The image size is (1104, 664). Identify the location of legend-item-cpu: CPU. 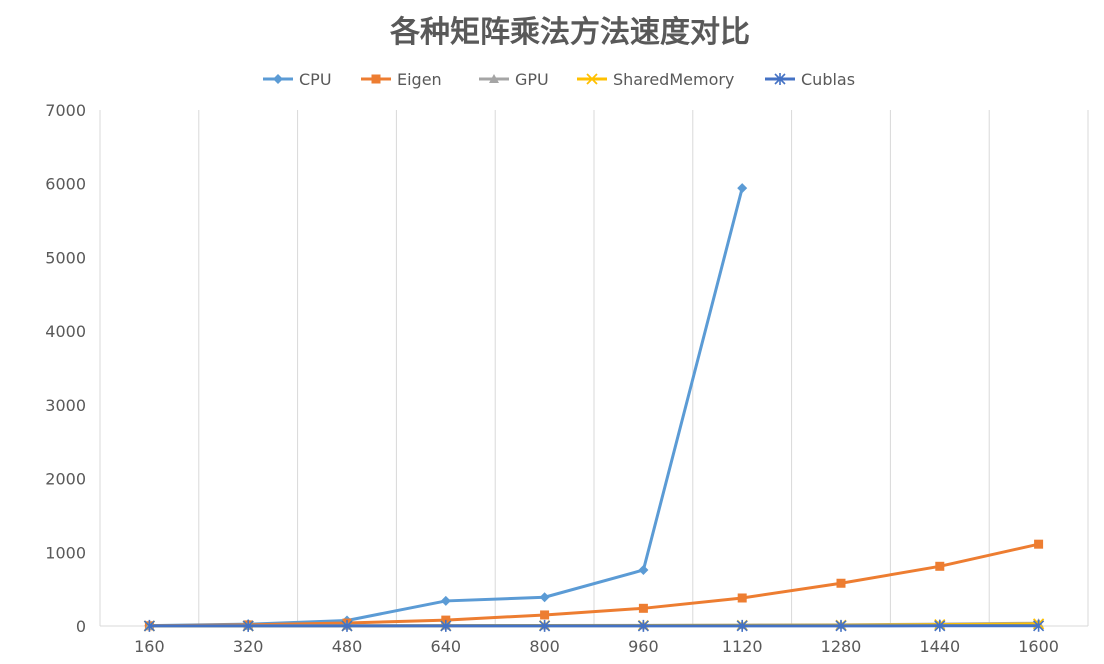
(297, 79).